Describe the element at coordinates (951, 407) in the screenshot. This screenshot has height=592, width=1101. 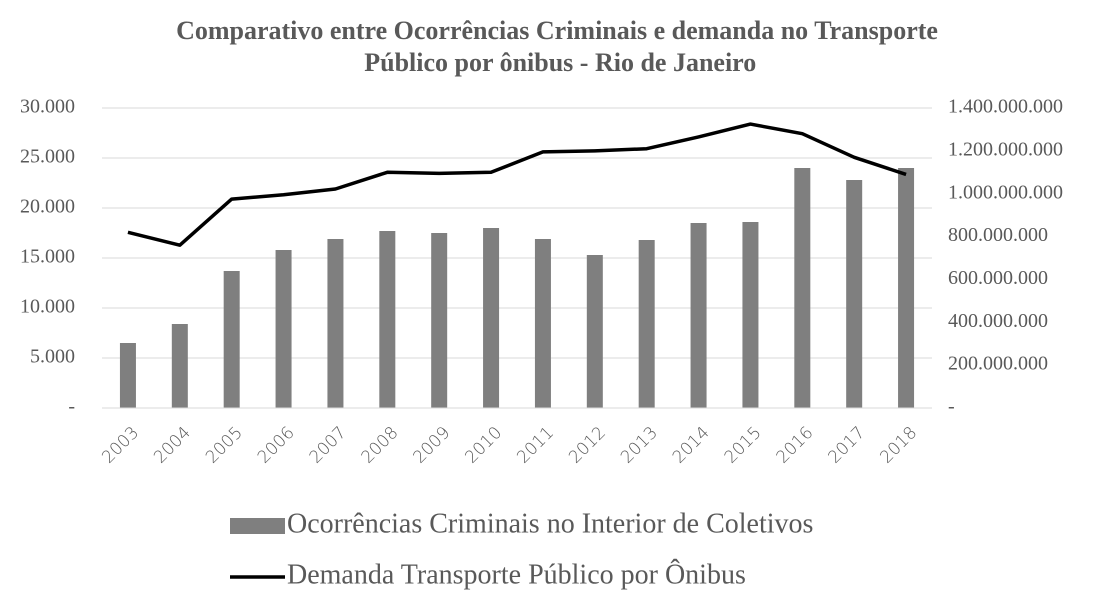
I see `y2-tick-label: -` at that location.